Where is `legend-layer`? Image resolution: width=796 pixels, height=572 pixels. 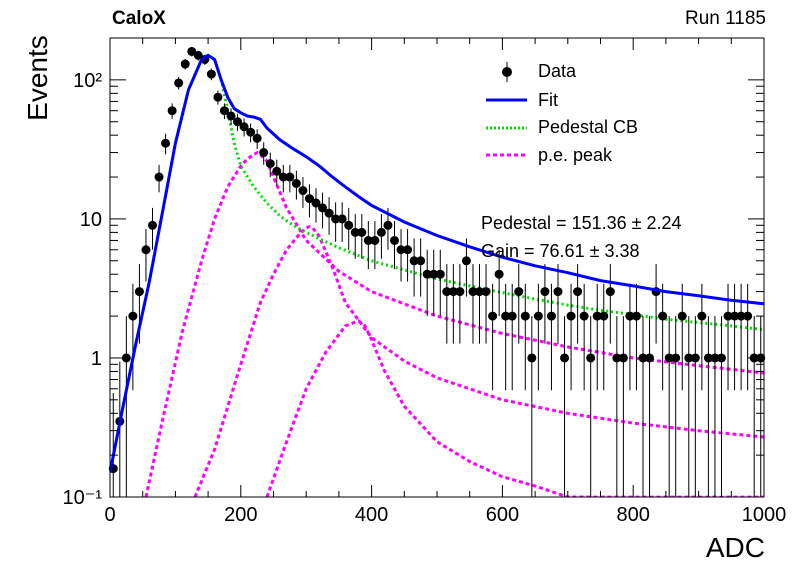
legend-layer is located at coordinates (506, 109).